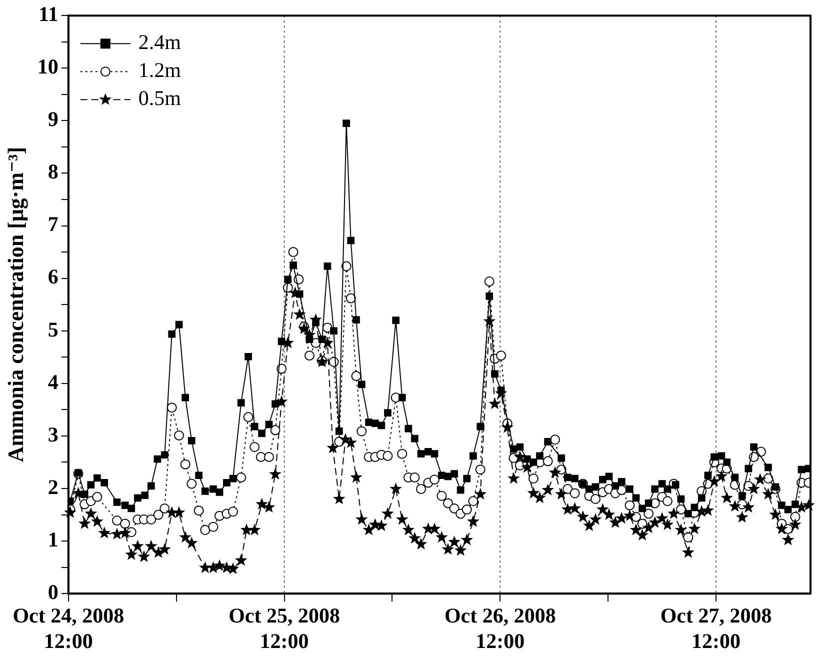  Describe the element at coordinates (48, 14) in the screenshot. I see `y-tick-label: 11` at that location.